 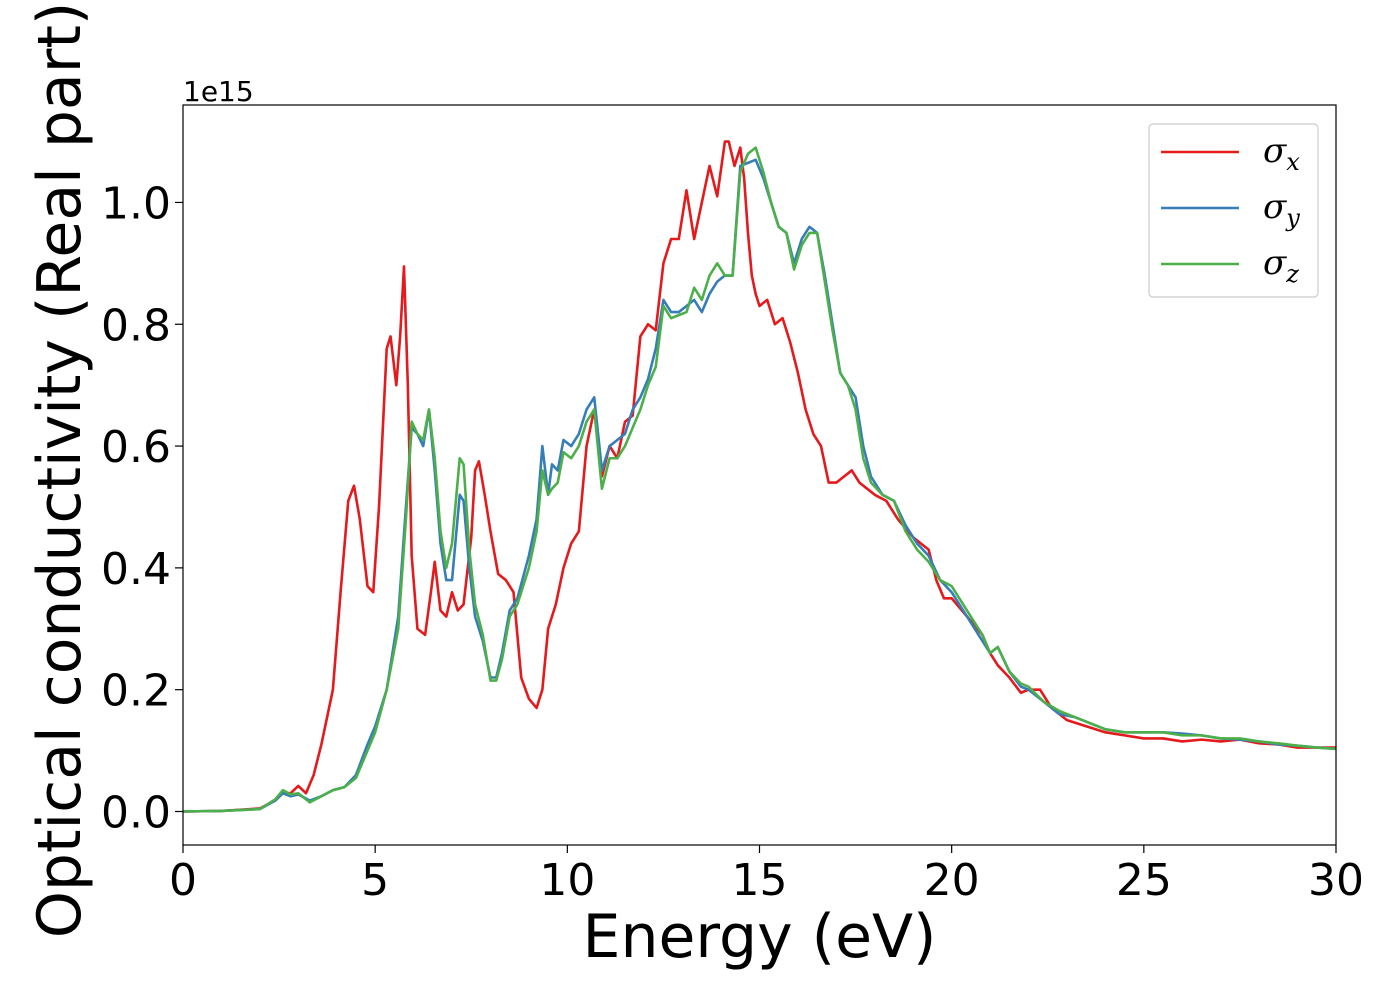 What do you see at coordinates (1281, 209) in the screenshot?
I see `legend-label-y: σy` at bounding box center [1281, 209].